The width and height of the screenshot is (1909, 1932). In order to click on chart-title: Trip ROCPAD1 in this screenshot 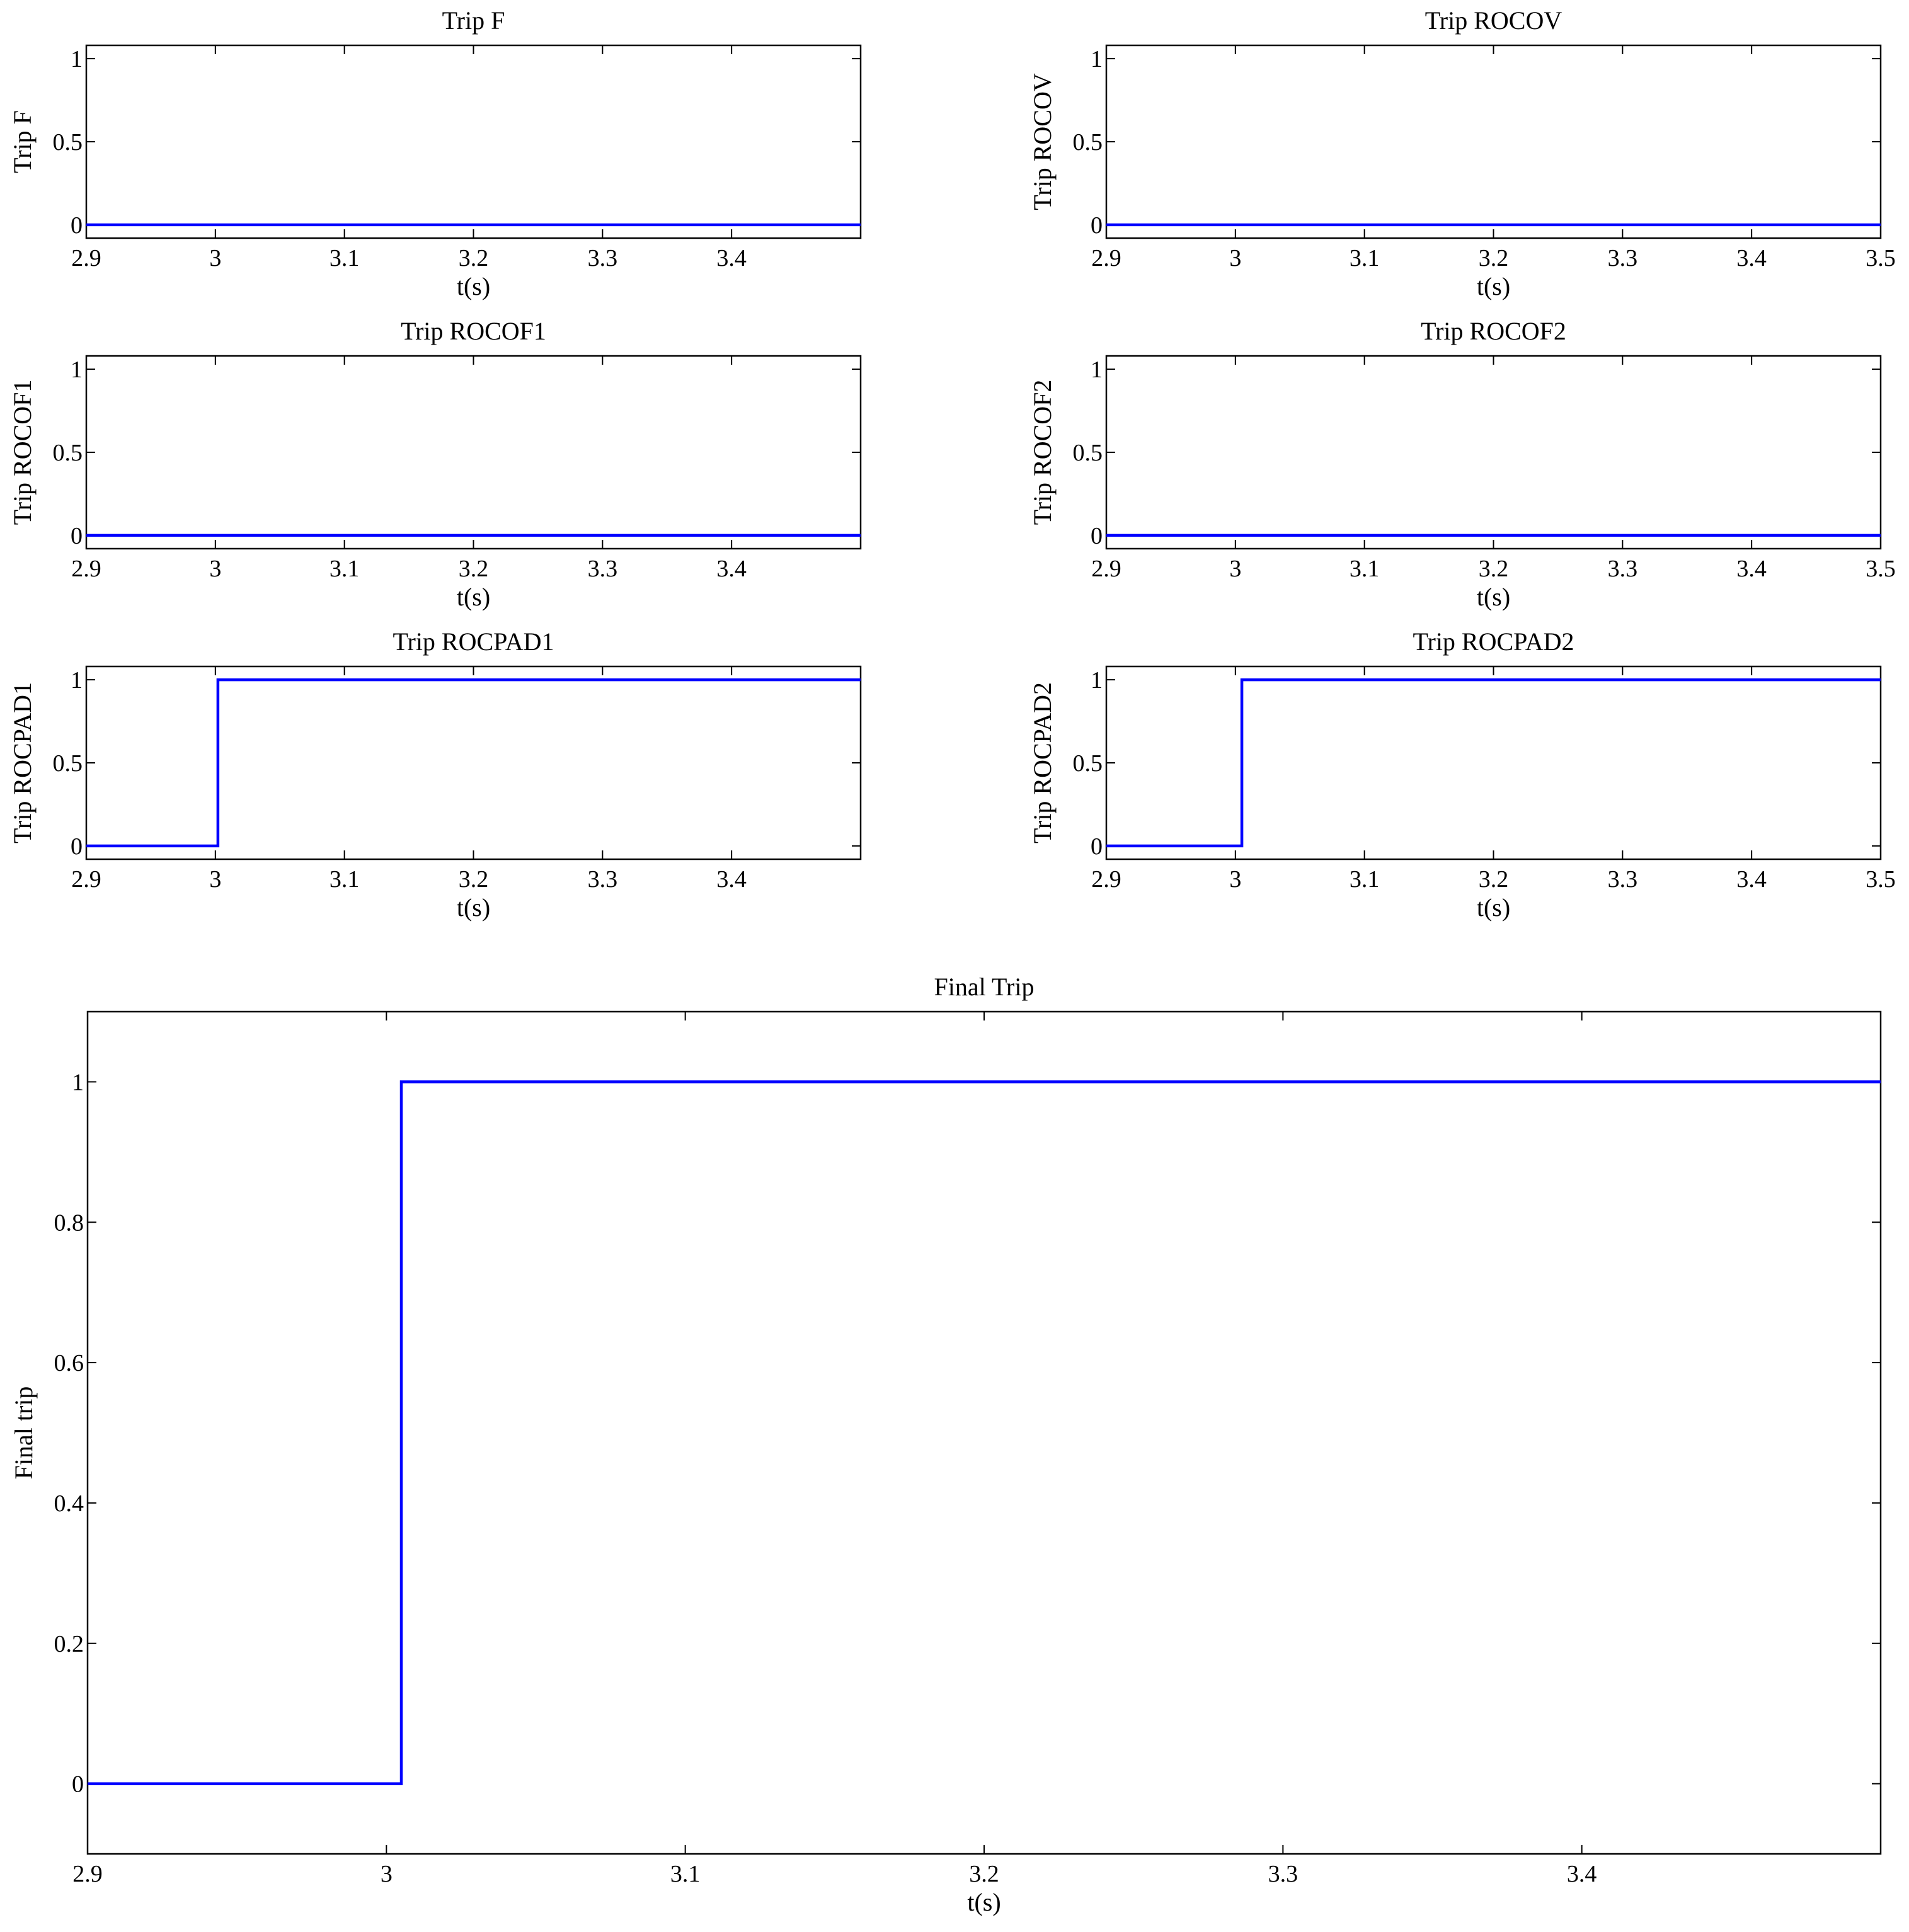, I will do `click(473, 641)`.